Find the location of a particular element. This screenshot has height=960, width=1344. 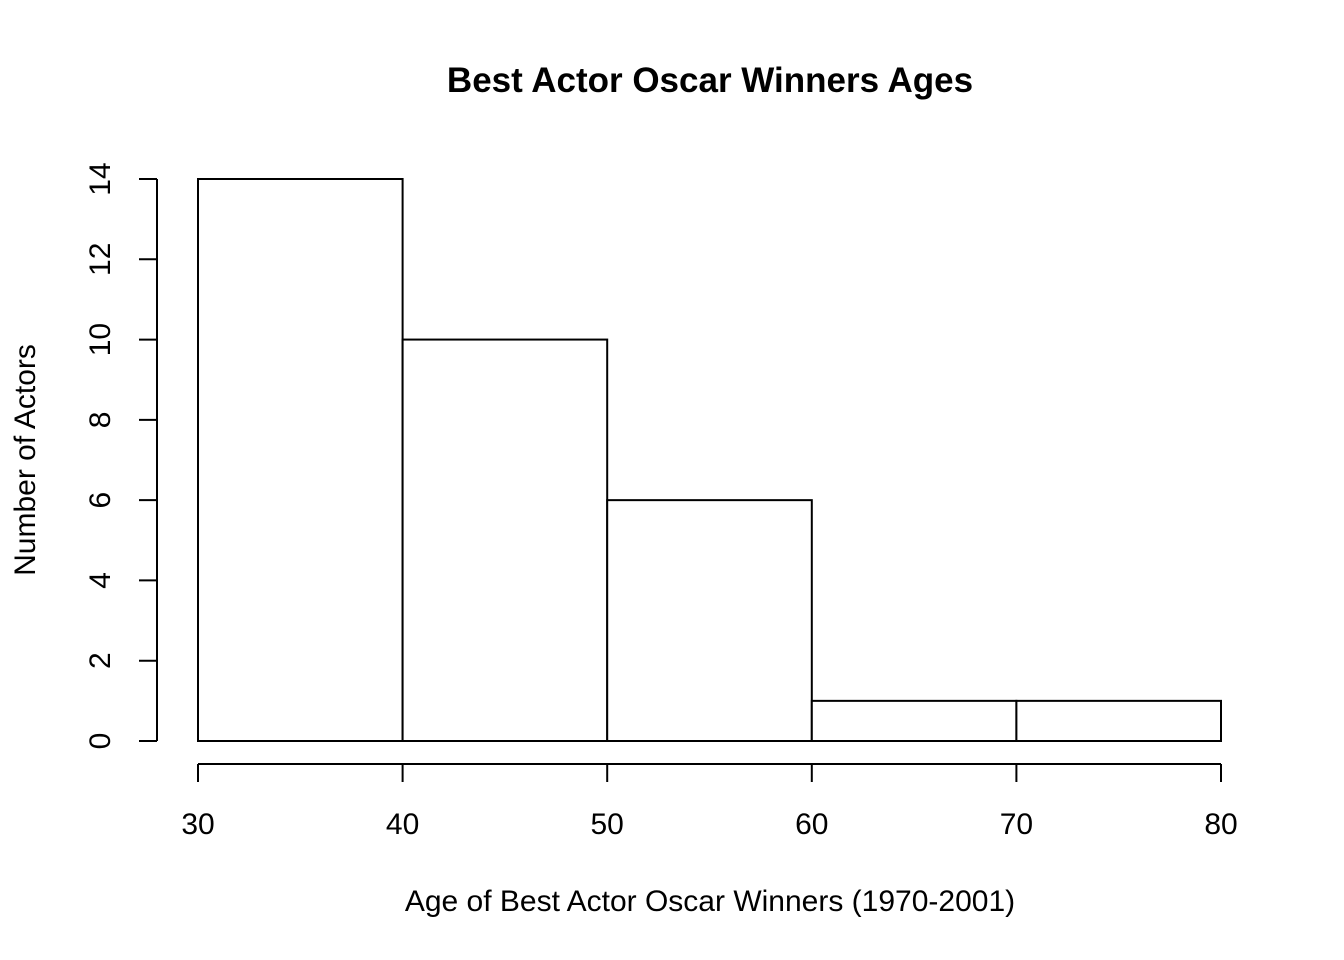

y-tick-label-2: 2 is located at coordinates (100, 660).